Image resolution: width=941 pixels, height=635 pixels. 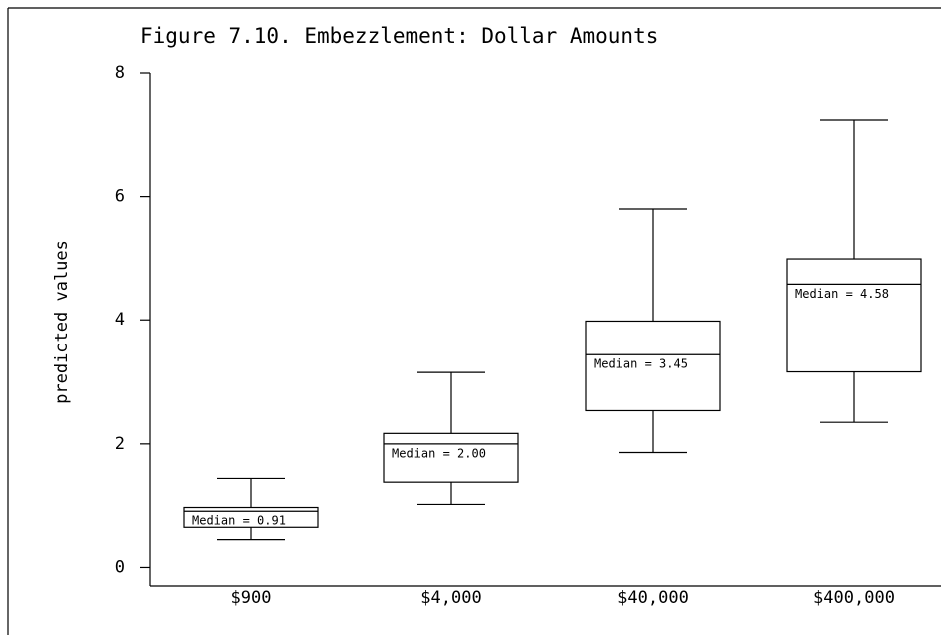 What do you see at coordinates (653, 598) in the screenshot?
I see `x-tick-label: $40,000` at bounding box center [653, 598].